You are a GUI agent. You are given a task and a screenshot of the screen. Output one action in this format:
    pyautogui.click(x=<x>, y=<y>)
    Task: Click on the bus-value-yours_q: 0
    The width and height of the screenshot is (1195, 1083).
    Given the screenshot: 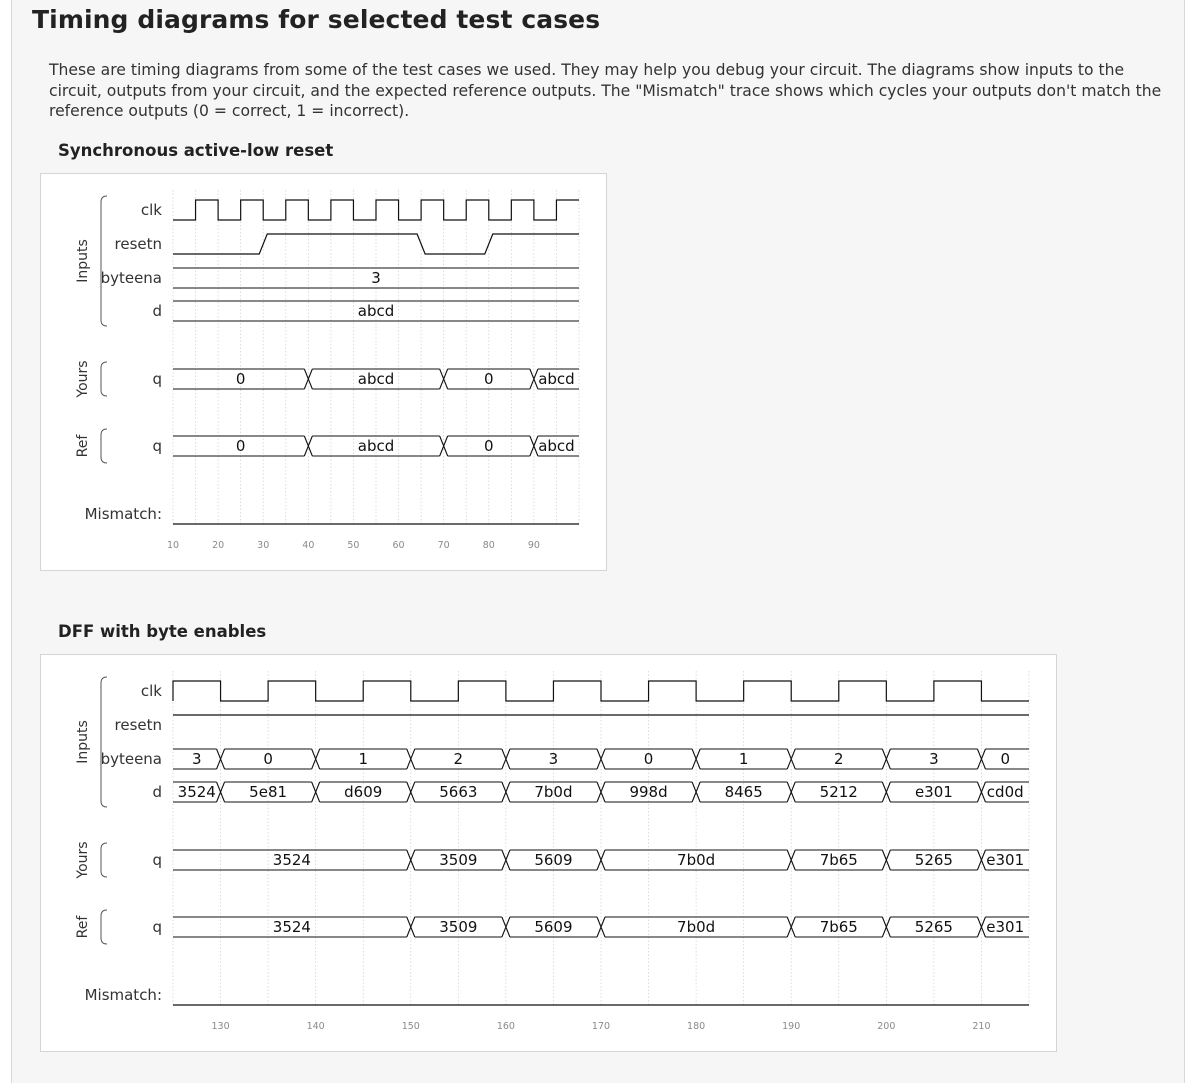 What is the action you would take?
    pyautogui.click(x=241, y=379)
    